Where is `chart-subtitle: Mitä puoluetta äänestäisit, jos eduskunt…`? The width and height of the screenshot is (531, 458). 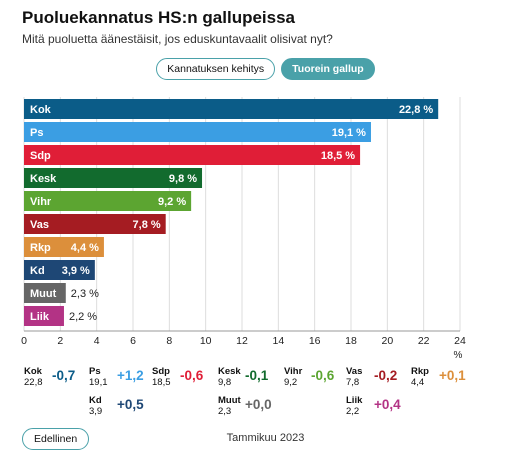 chart-subtitle: Mitä puoluetta äänestäisit, jos eduskunt… is located at coordinates (177, 39).